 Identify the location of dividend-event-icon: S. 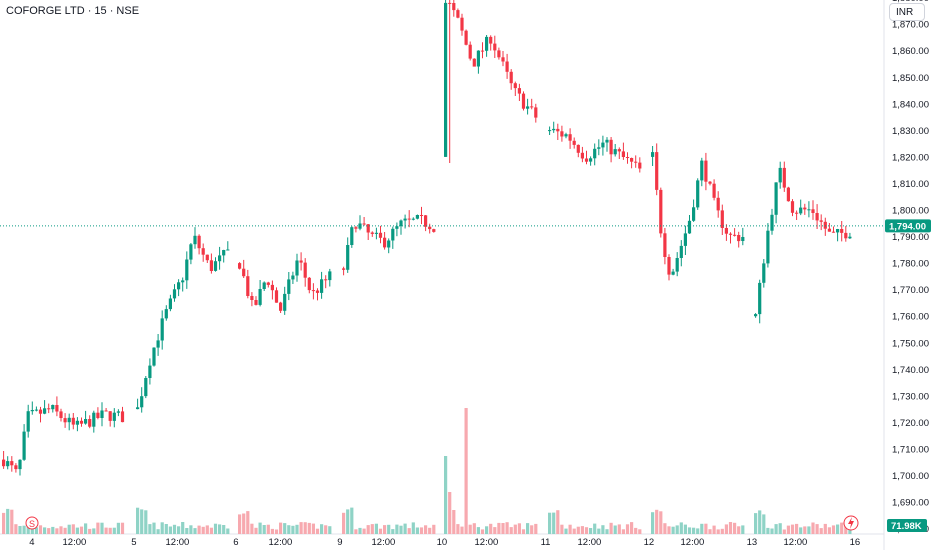
(32, 523).